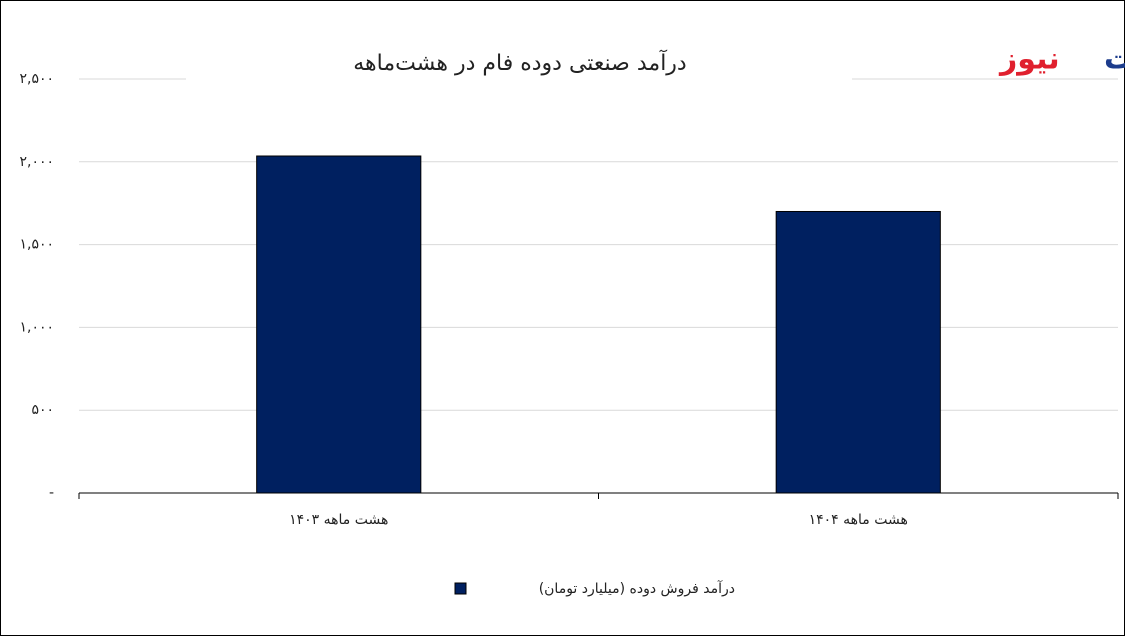 The image size is (1125, 636). Describe the element at coordinates (1029, 59) in the screenshot. I see `logo-part: نیوز` at that location.